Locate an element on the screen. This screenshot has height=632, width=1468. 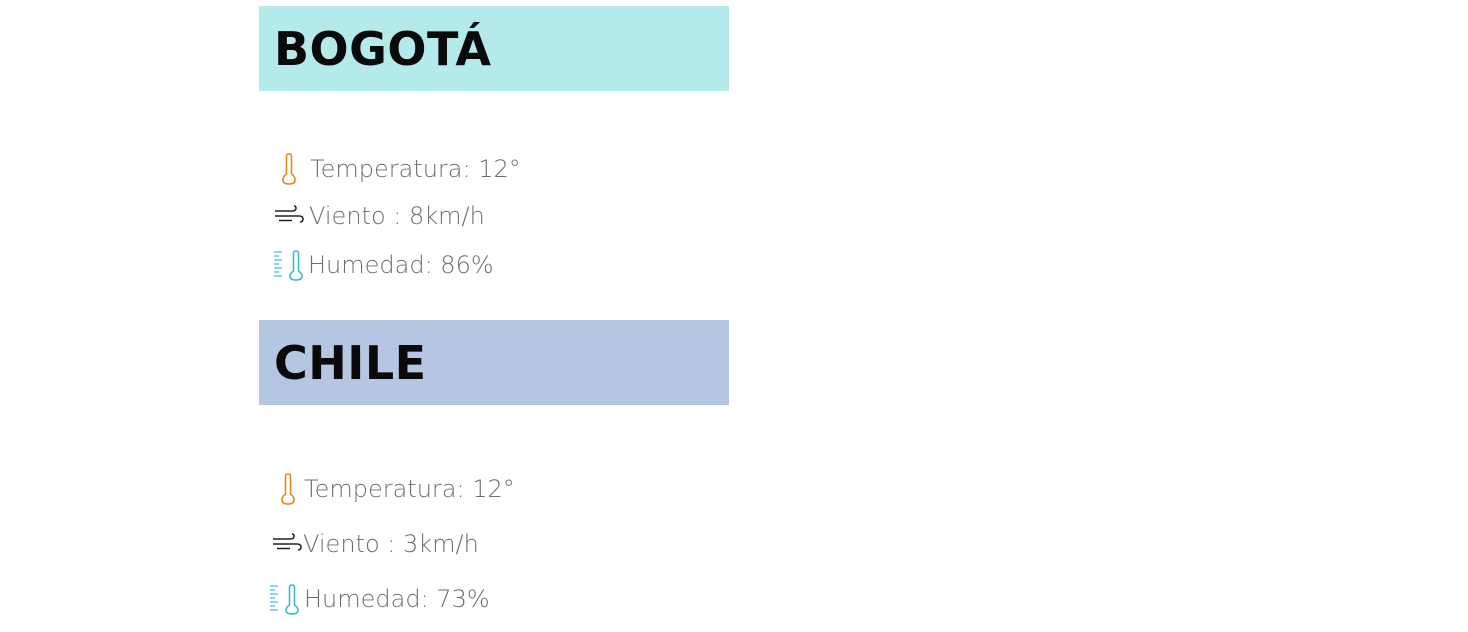
wind-text: Viento : 8km/h is located at coordinates (397, 216).